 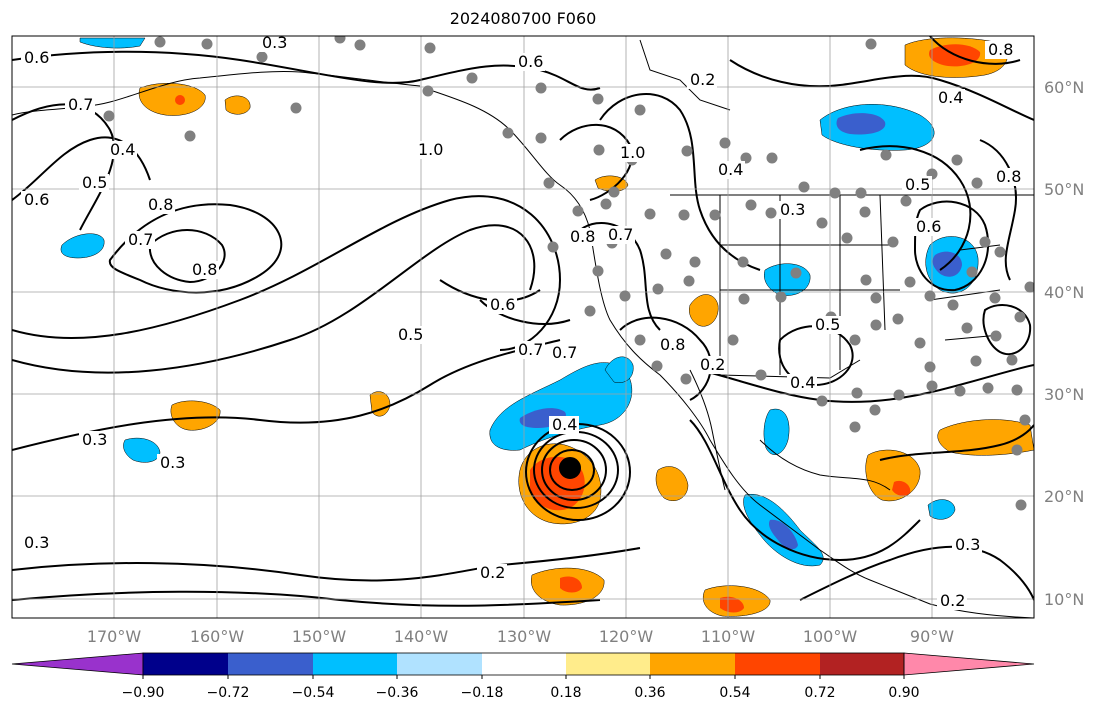 What do you see at coordinates (932, 636) in the screenshot?
I see `lon-tick-label: 90°W` at bounding box center [932, 636].